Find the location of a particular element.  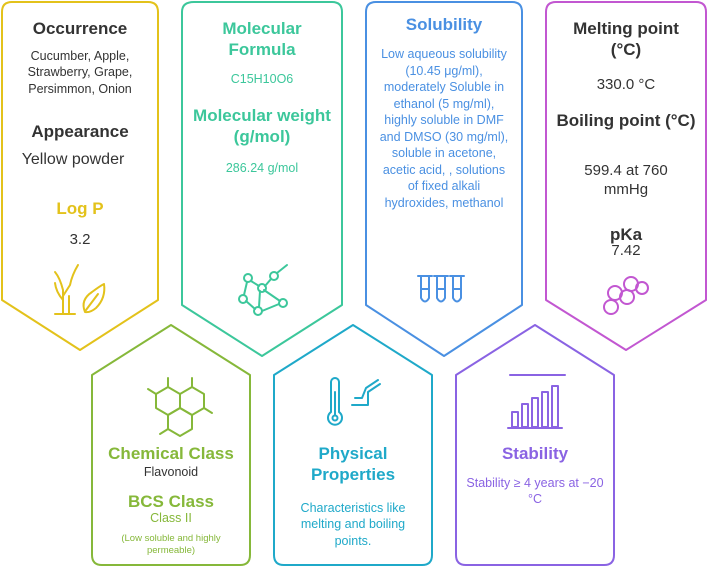

solubility-card is located at coordinates (444, 179).